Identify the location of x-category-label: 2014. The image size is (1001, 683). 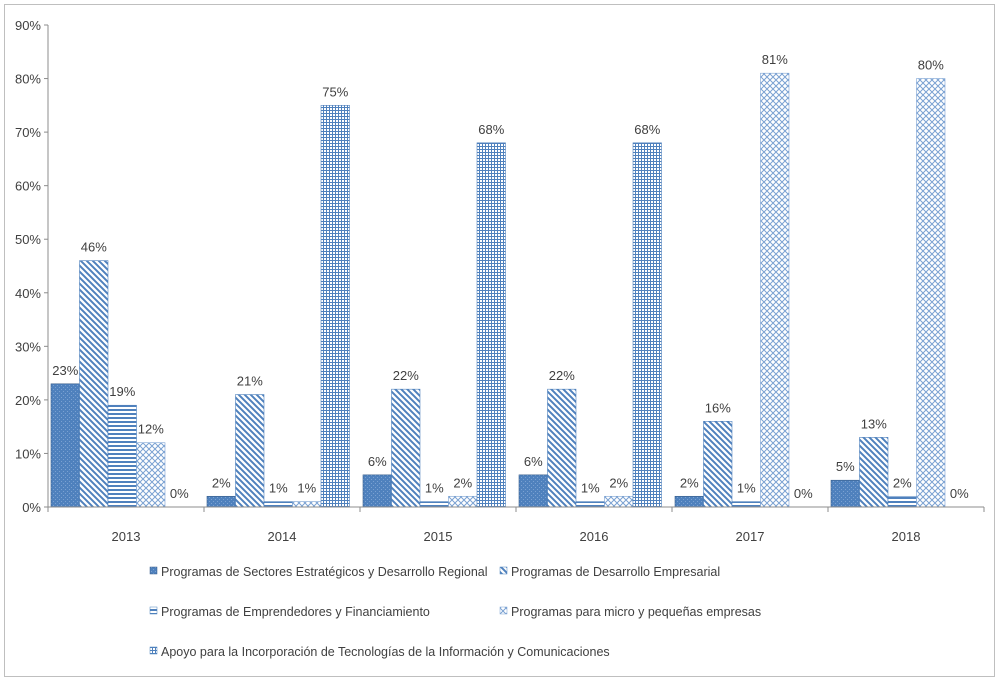
(282, 536).